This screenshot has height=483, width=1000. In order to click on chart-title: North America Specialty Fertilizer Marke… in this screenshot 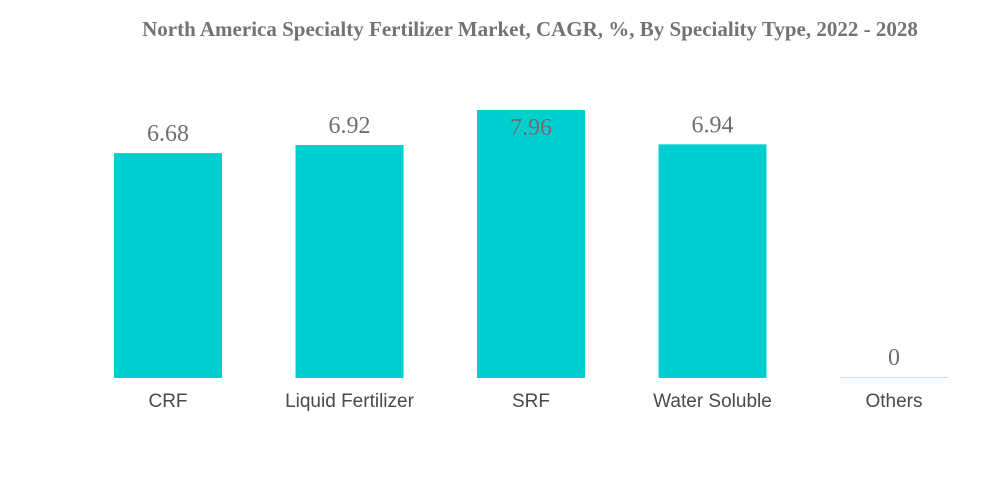, I will do `click(530, 29)`.